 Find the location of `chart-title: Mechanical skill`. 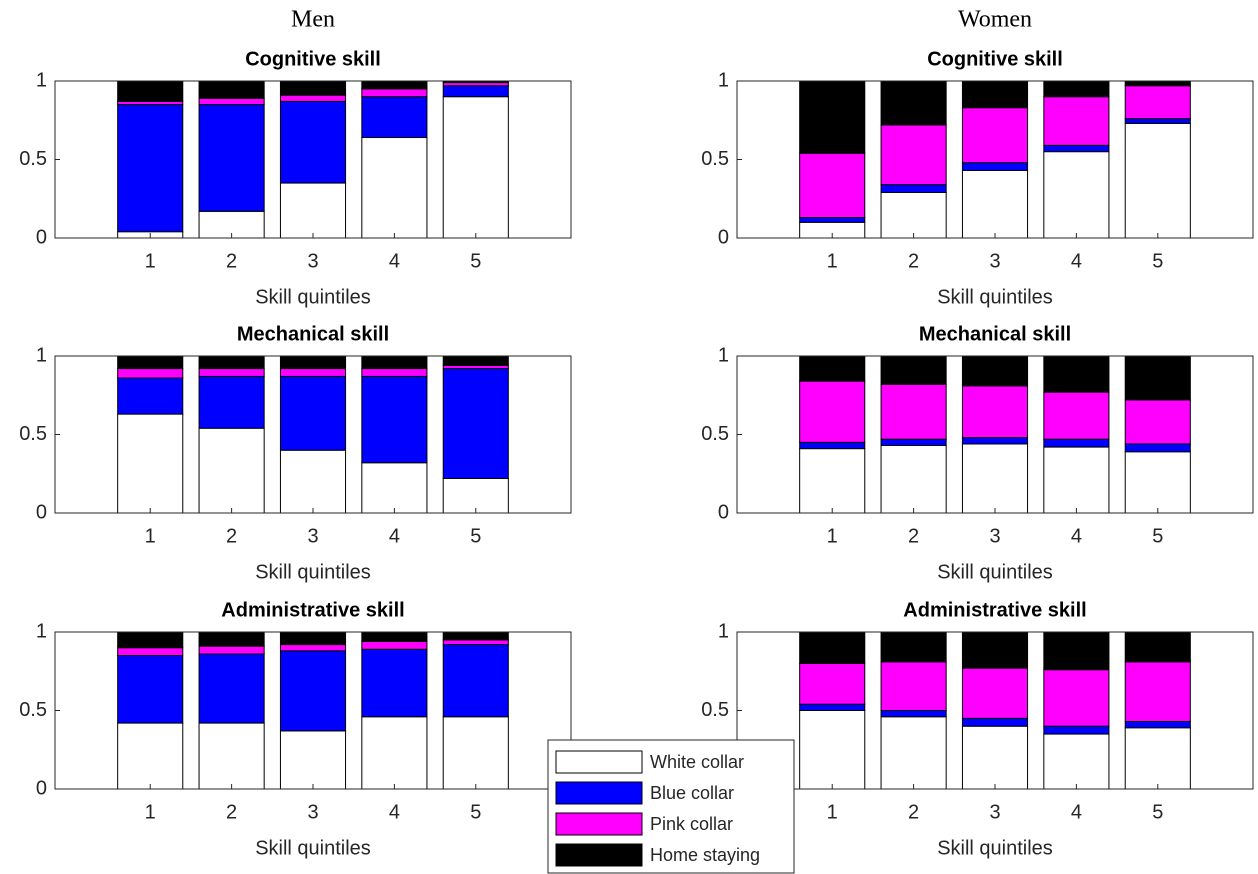

chart-title: Mechanical skill is located at coordinates (313, 334).